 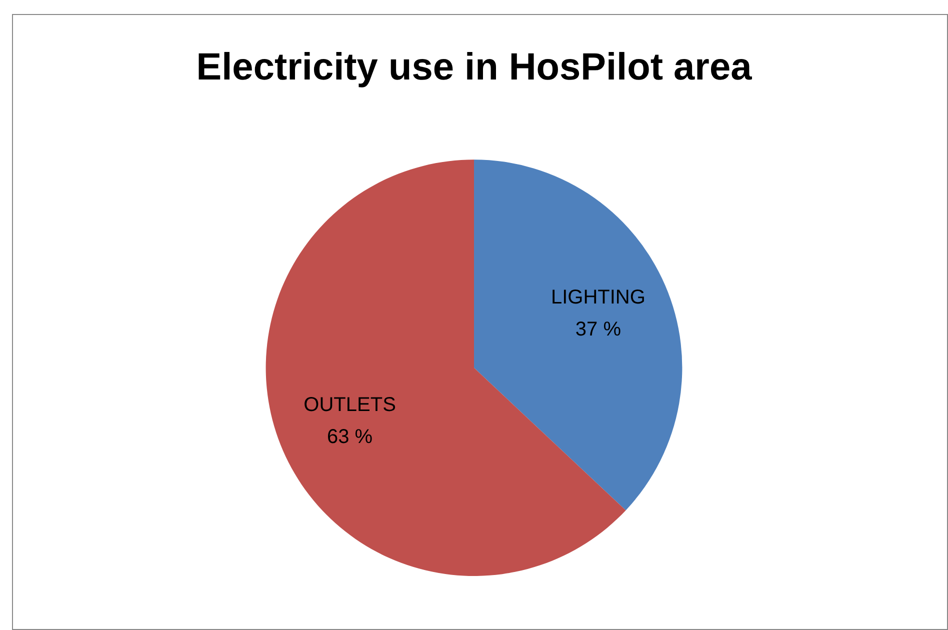 What do you see at coordinates (598, 297) in the screenshot?
I see `slice-label: LIGHTING` at bounding box center [598, 297].